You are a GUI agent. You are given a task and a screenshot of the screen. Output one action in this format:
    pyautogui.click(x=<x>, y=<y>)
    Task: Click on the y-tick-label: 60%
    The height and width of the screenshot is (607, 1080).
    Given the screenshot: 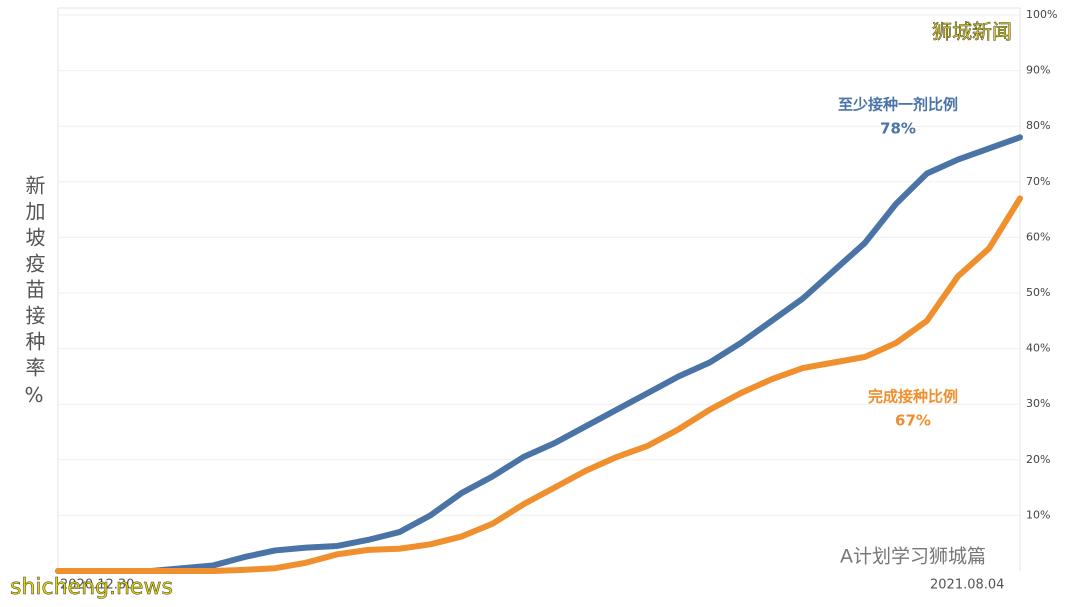 What is the action you would take?
    pyautogui.click(x=1038, y=236)
    